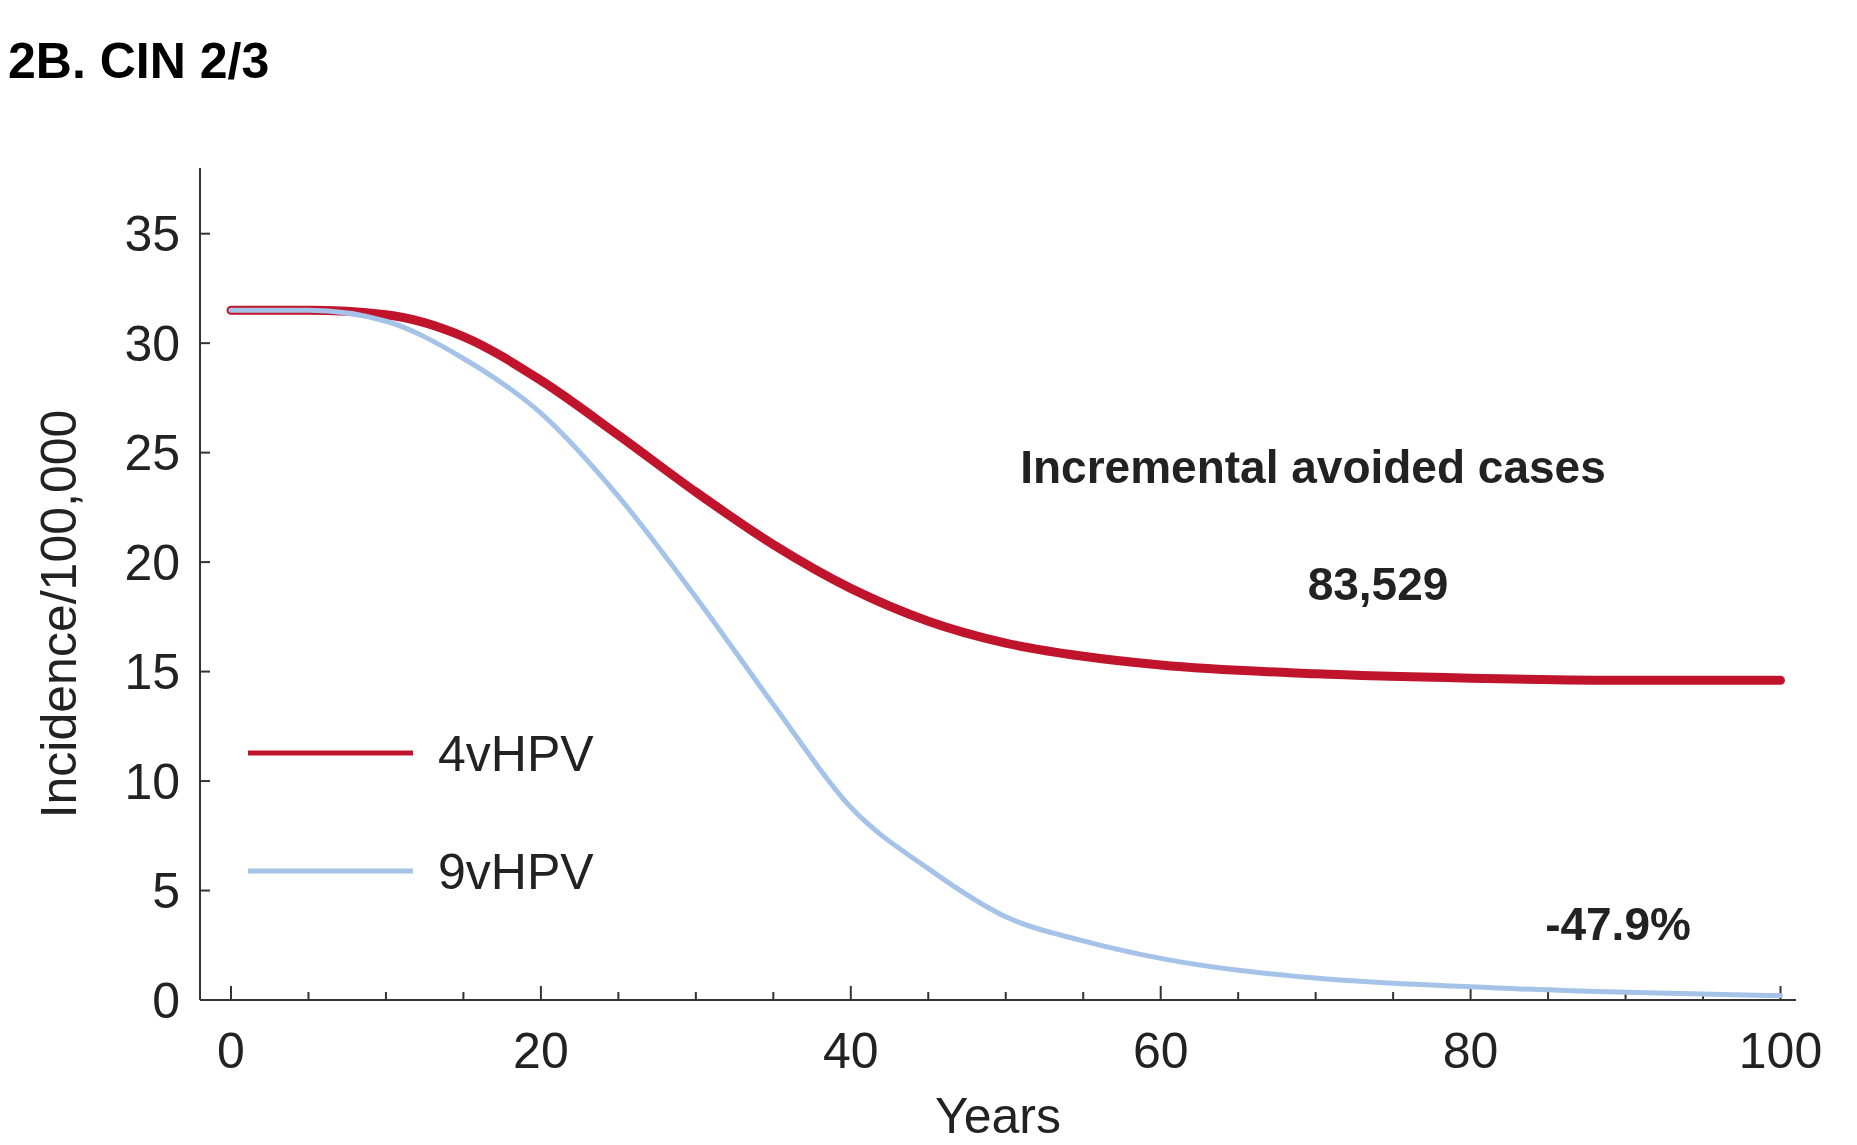  I want to click on x-tick-label: 0, so click(231, 1051).